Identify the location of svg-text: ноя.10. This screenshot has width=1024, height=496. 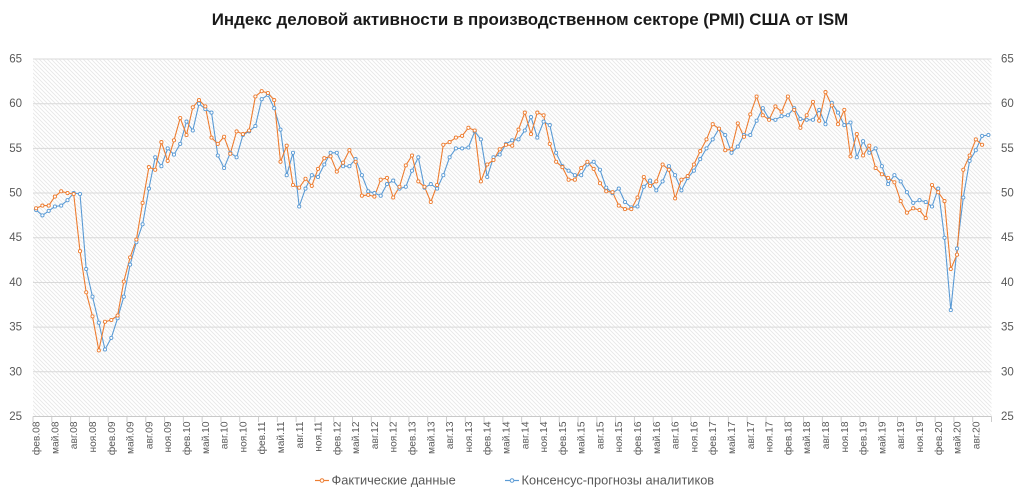
(243, 436).